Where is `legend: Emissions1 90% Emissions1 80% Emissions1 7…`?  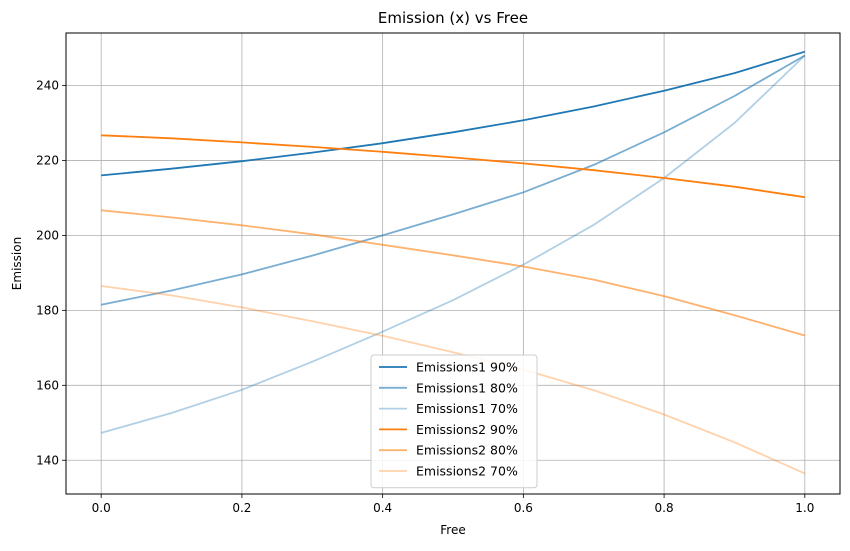
legend: Emissions1 90% Emissions1 80% Emissions1 7… is located at coordinates (454, 421).